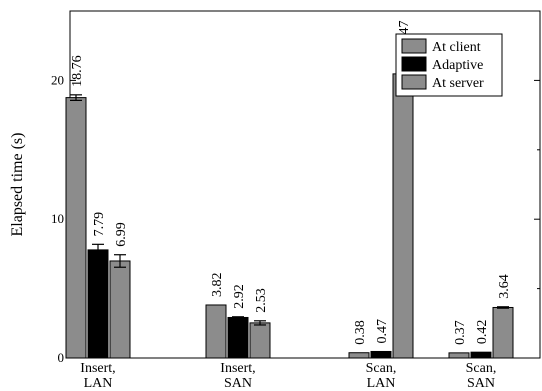 The width and height of the screenshot is (542, 391). I want to click on legend-label: At client, so click(456, 47).